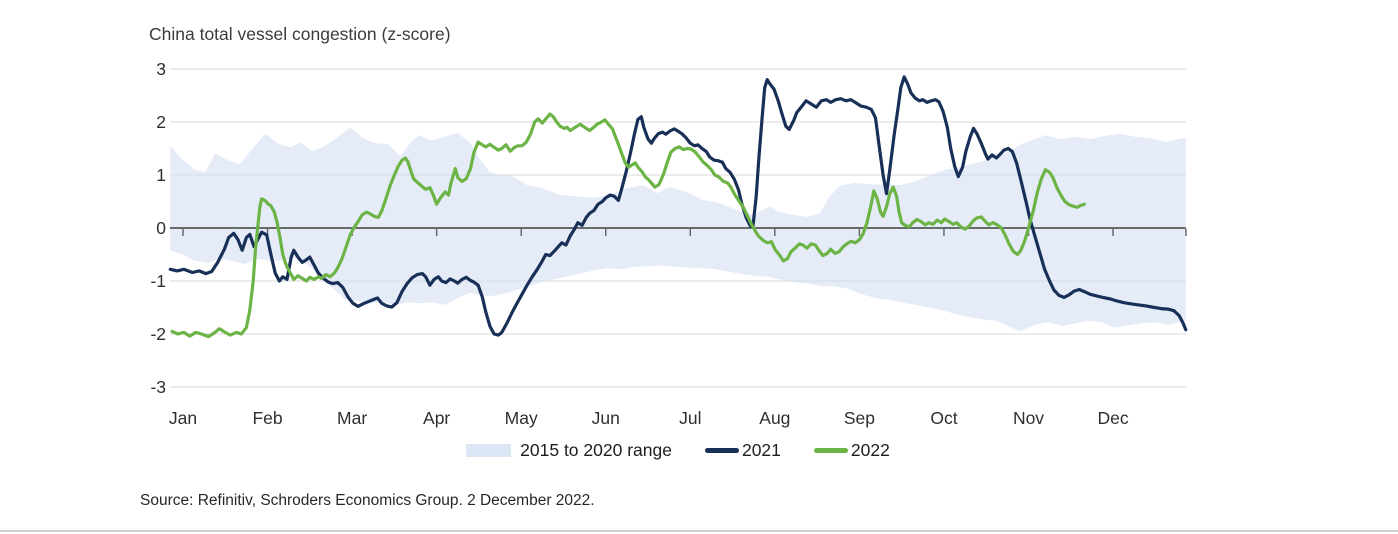 The image size is (1398, 534). Describe the element at coordinates (1112, 418) in the screenshot. I see `x-axis-label-Dec: Dec` at that location.